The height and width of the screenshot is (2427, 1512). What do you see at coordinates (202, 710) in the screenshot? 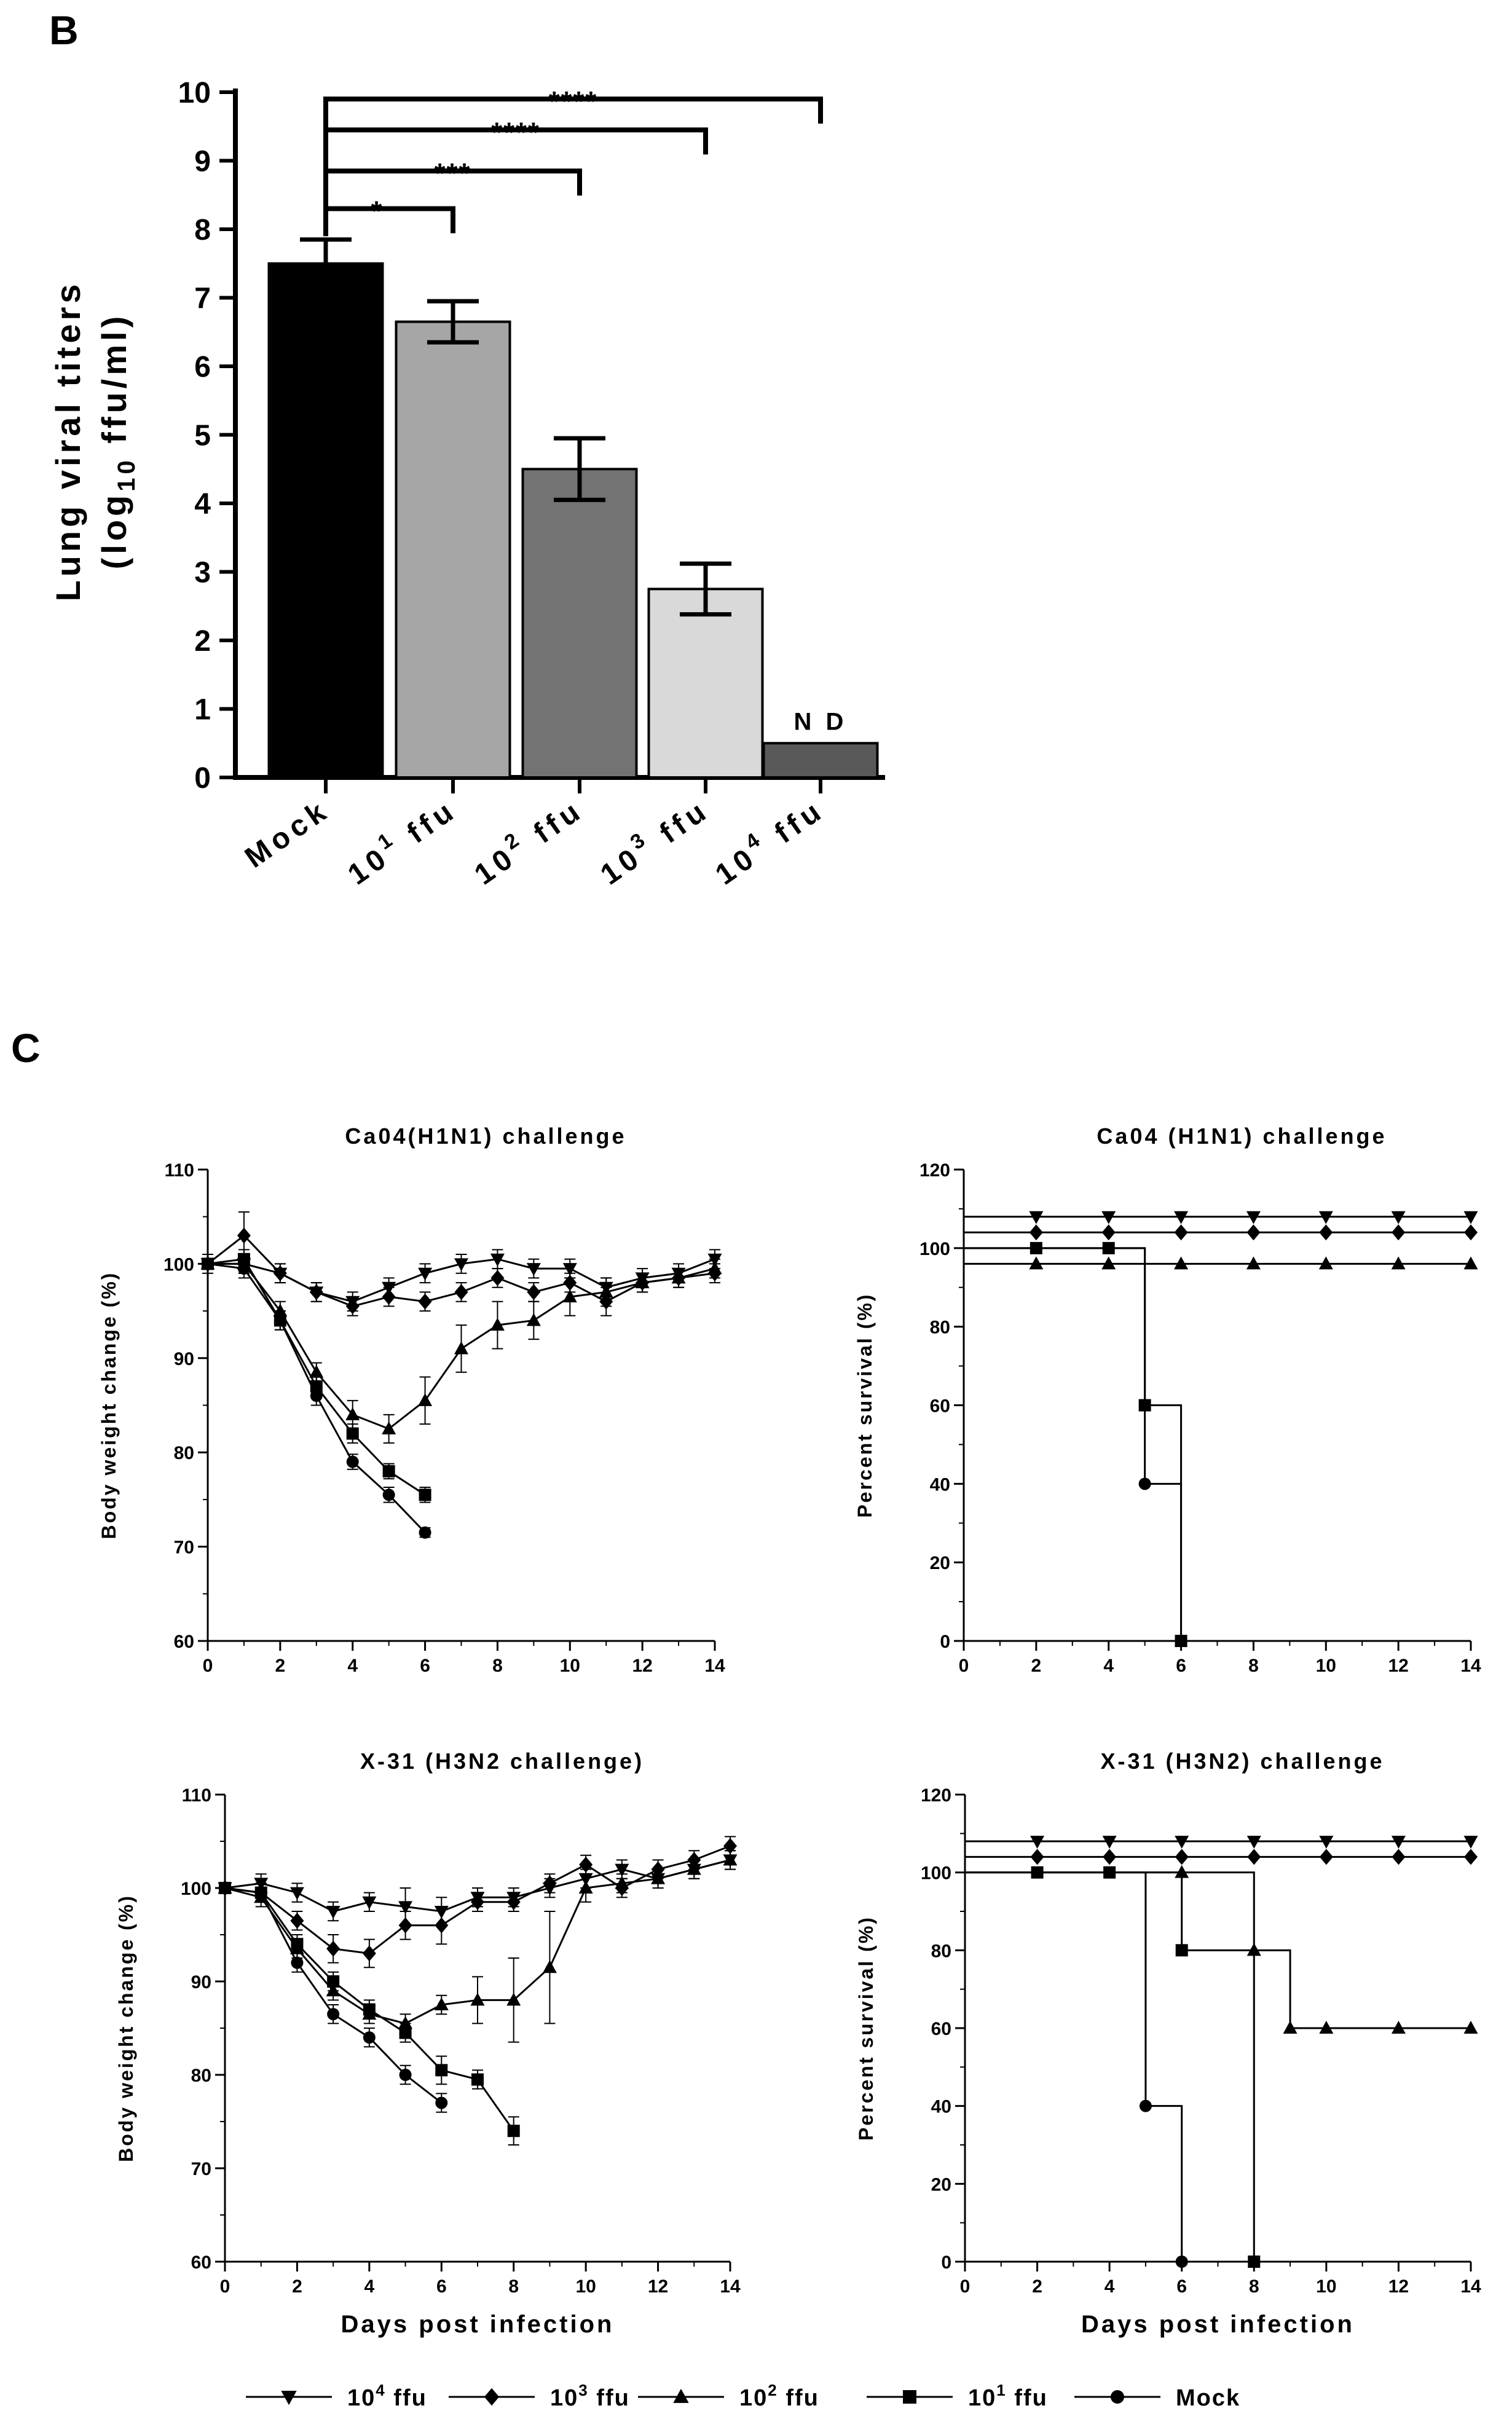
I see `y-tick-label: 1` at bounding box center [202, 710].